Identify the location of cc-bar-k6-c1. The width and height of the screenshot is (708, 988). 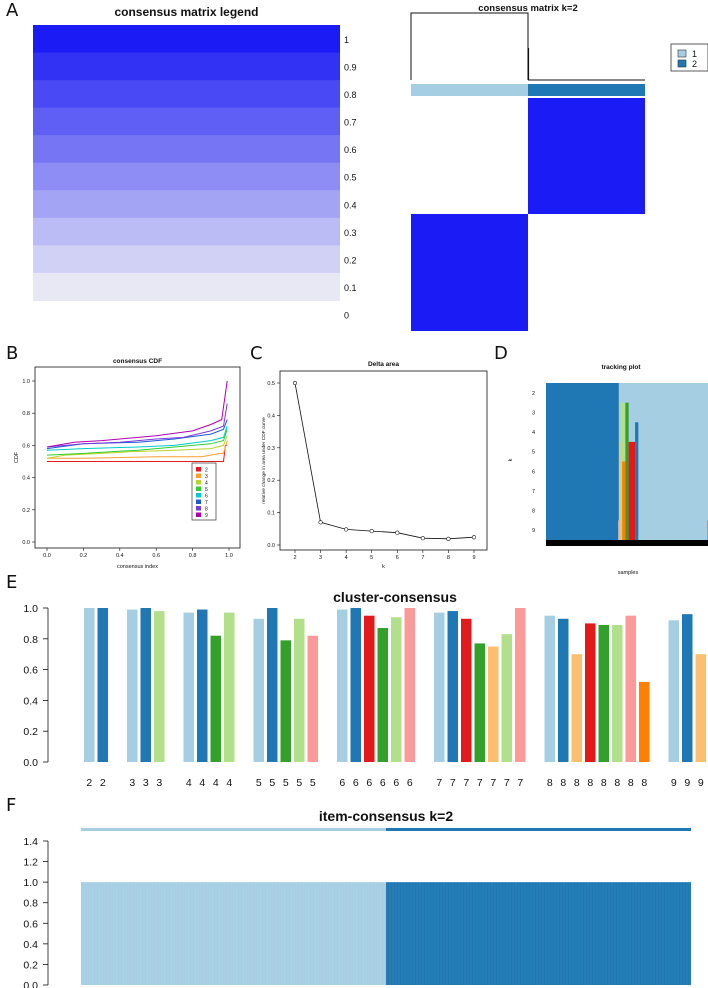
(342, 685).